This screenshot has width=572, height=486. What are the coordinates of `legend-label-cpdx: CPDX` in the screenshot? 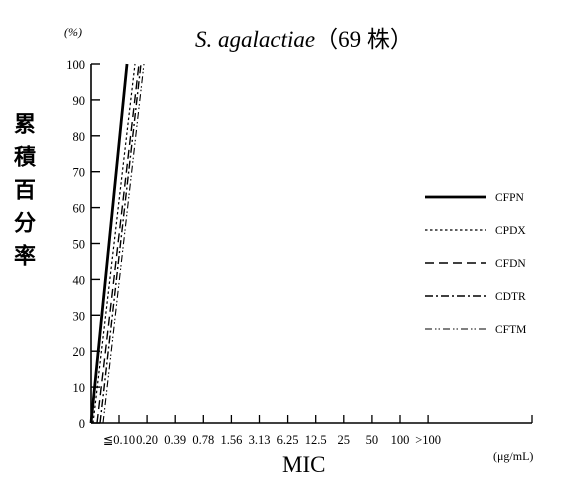 It's located at (510, 231).